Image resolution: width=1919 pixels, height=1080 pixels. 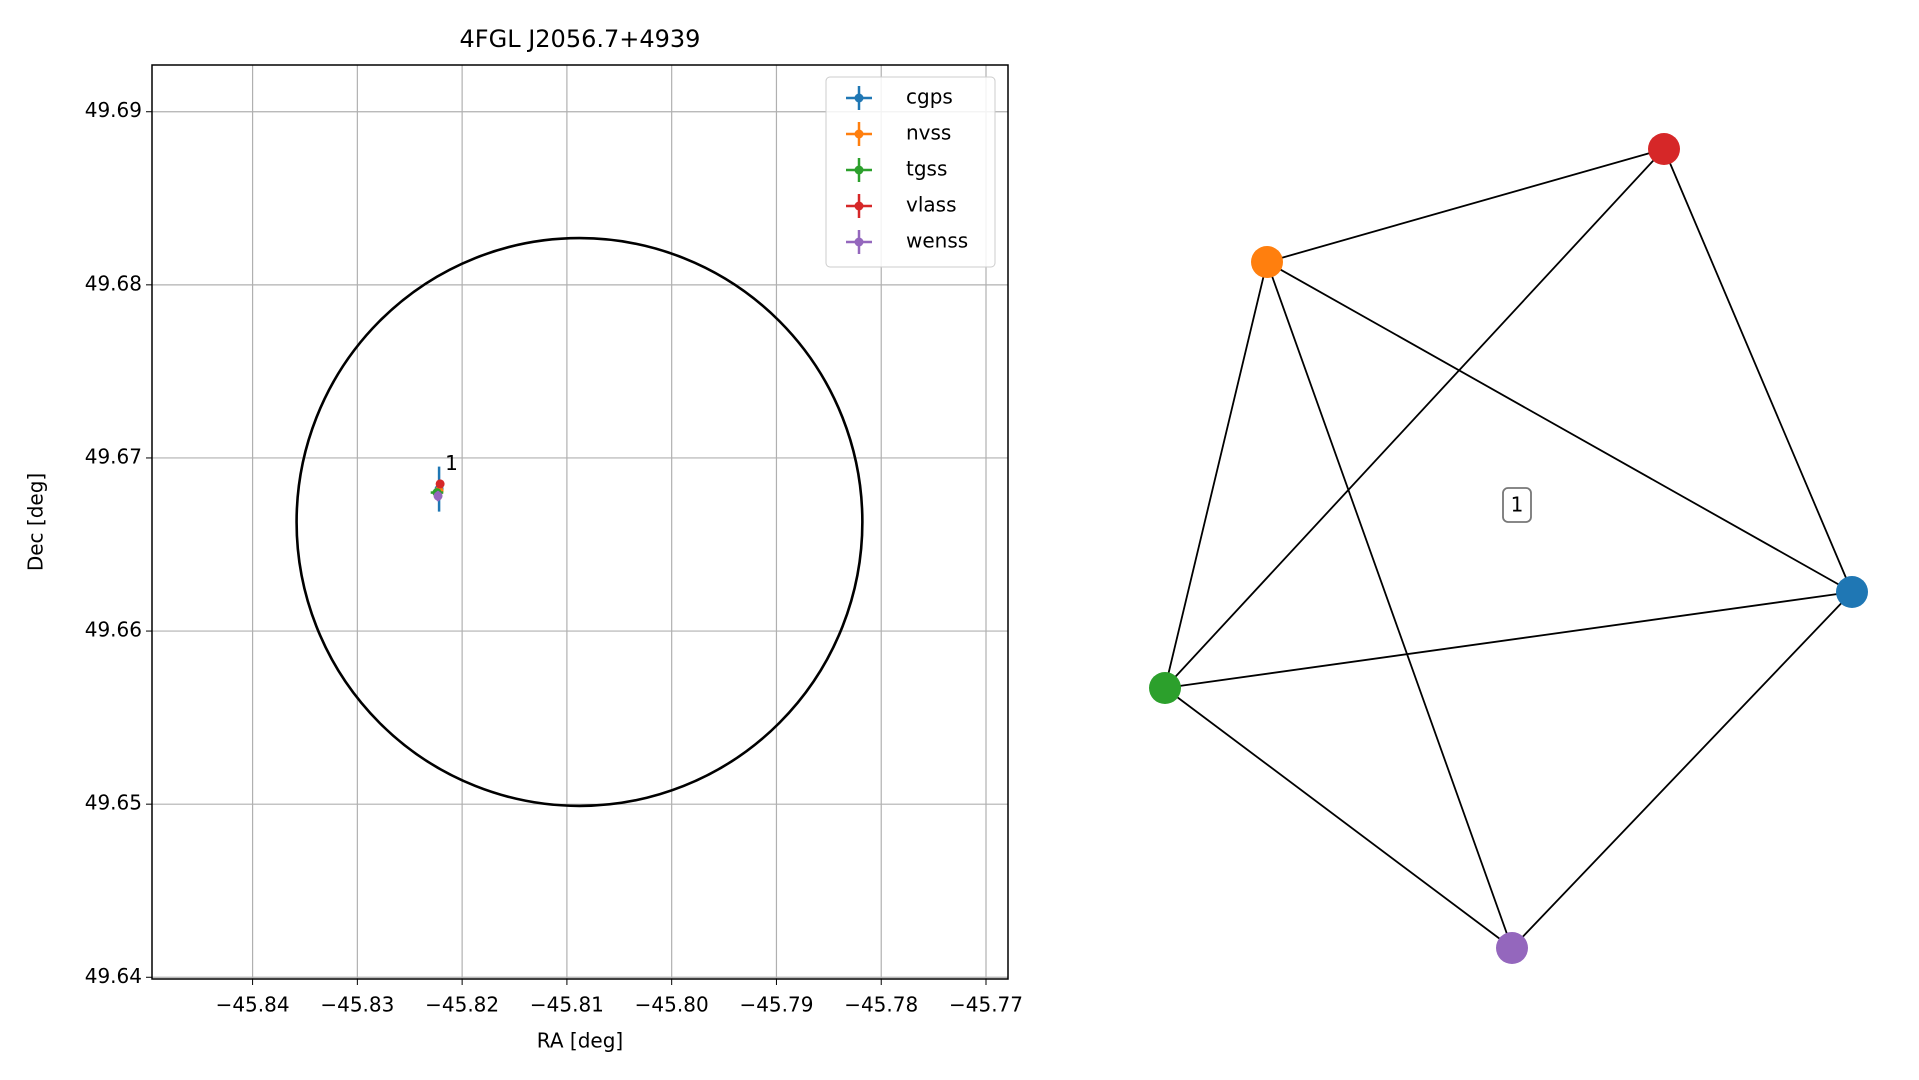 I want to click on legend-label: wenss, so click(x=937, y=241).